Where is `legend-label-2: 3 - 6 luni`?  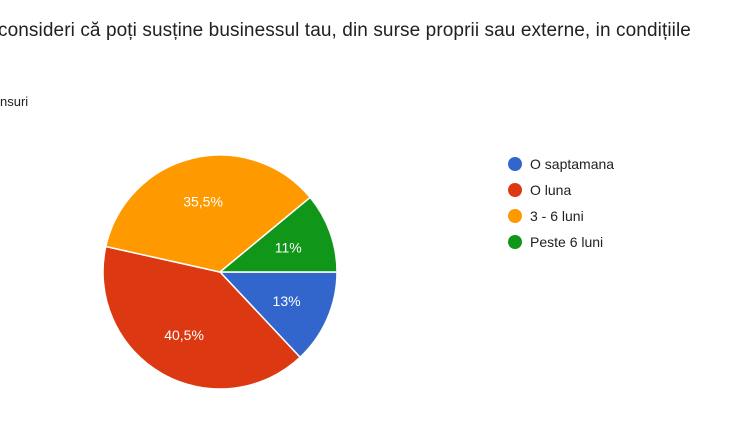
legend-label-2: 3 - 6 luni is located at coordinates (557, 216).